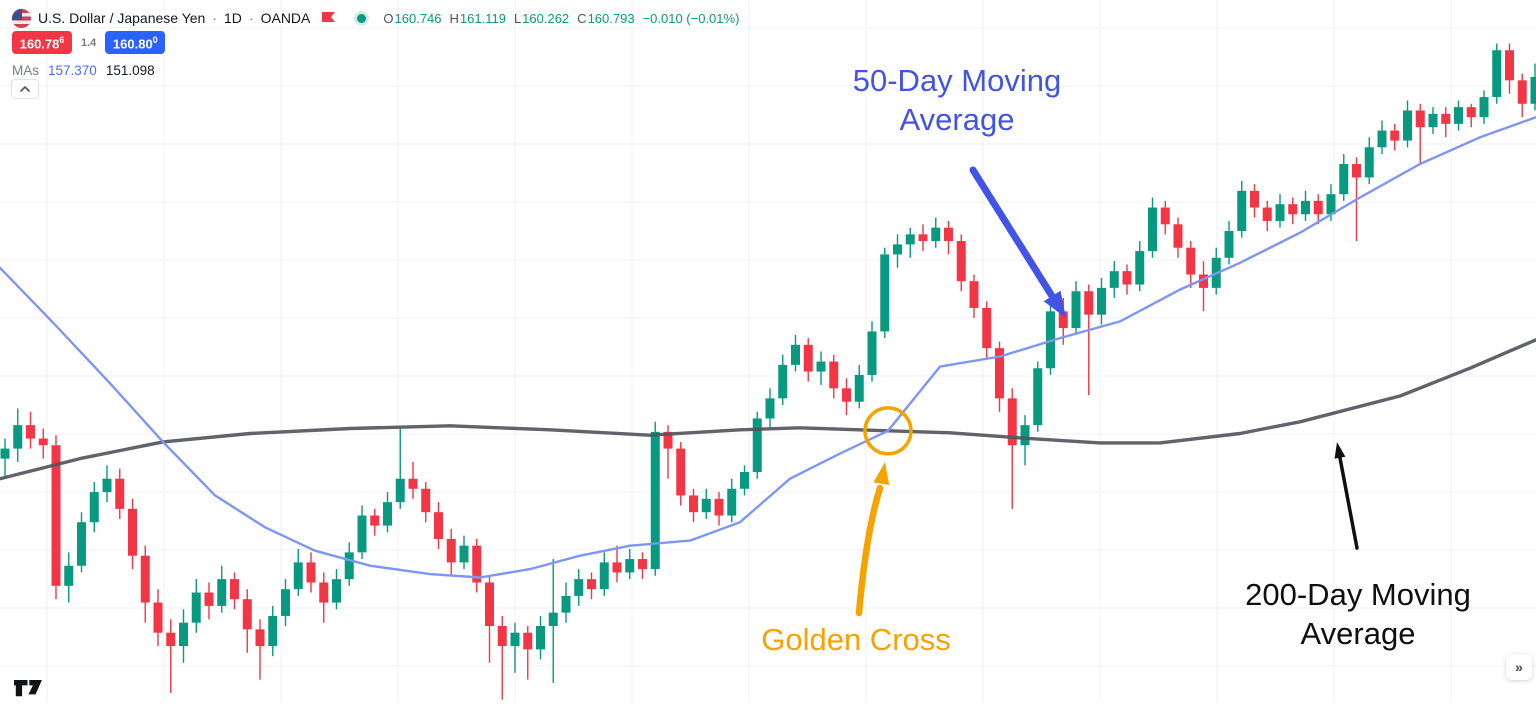  What do you see at coordinates (286, 18) in the screenshot?
I see `symbol-exchange: OANDA` at bounding box center [286, 18].